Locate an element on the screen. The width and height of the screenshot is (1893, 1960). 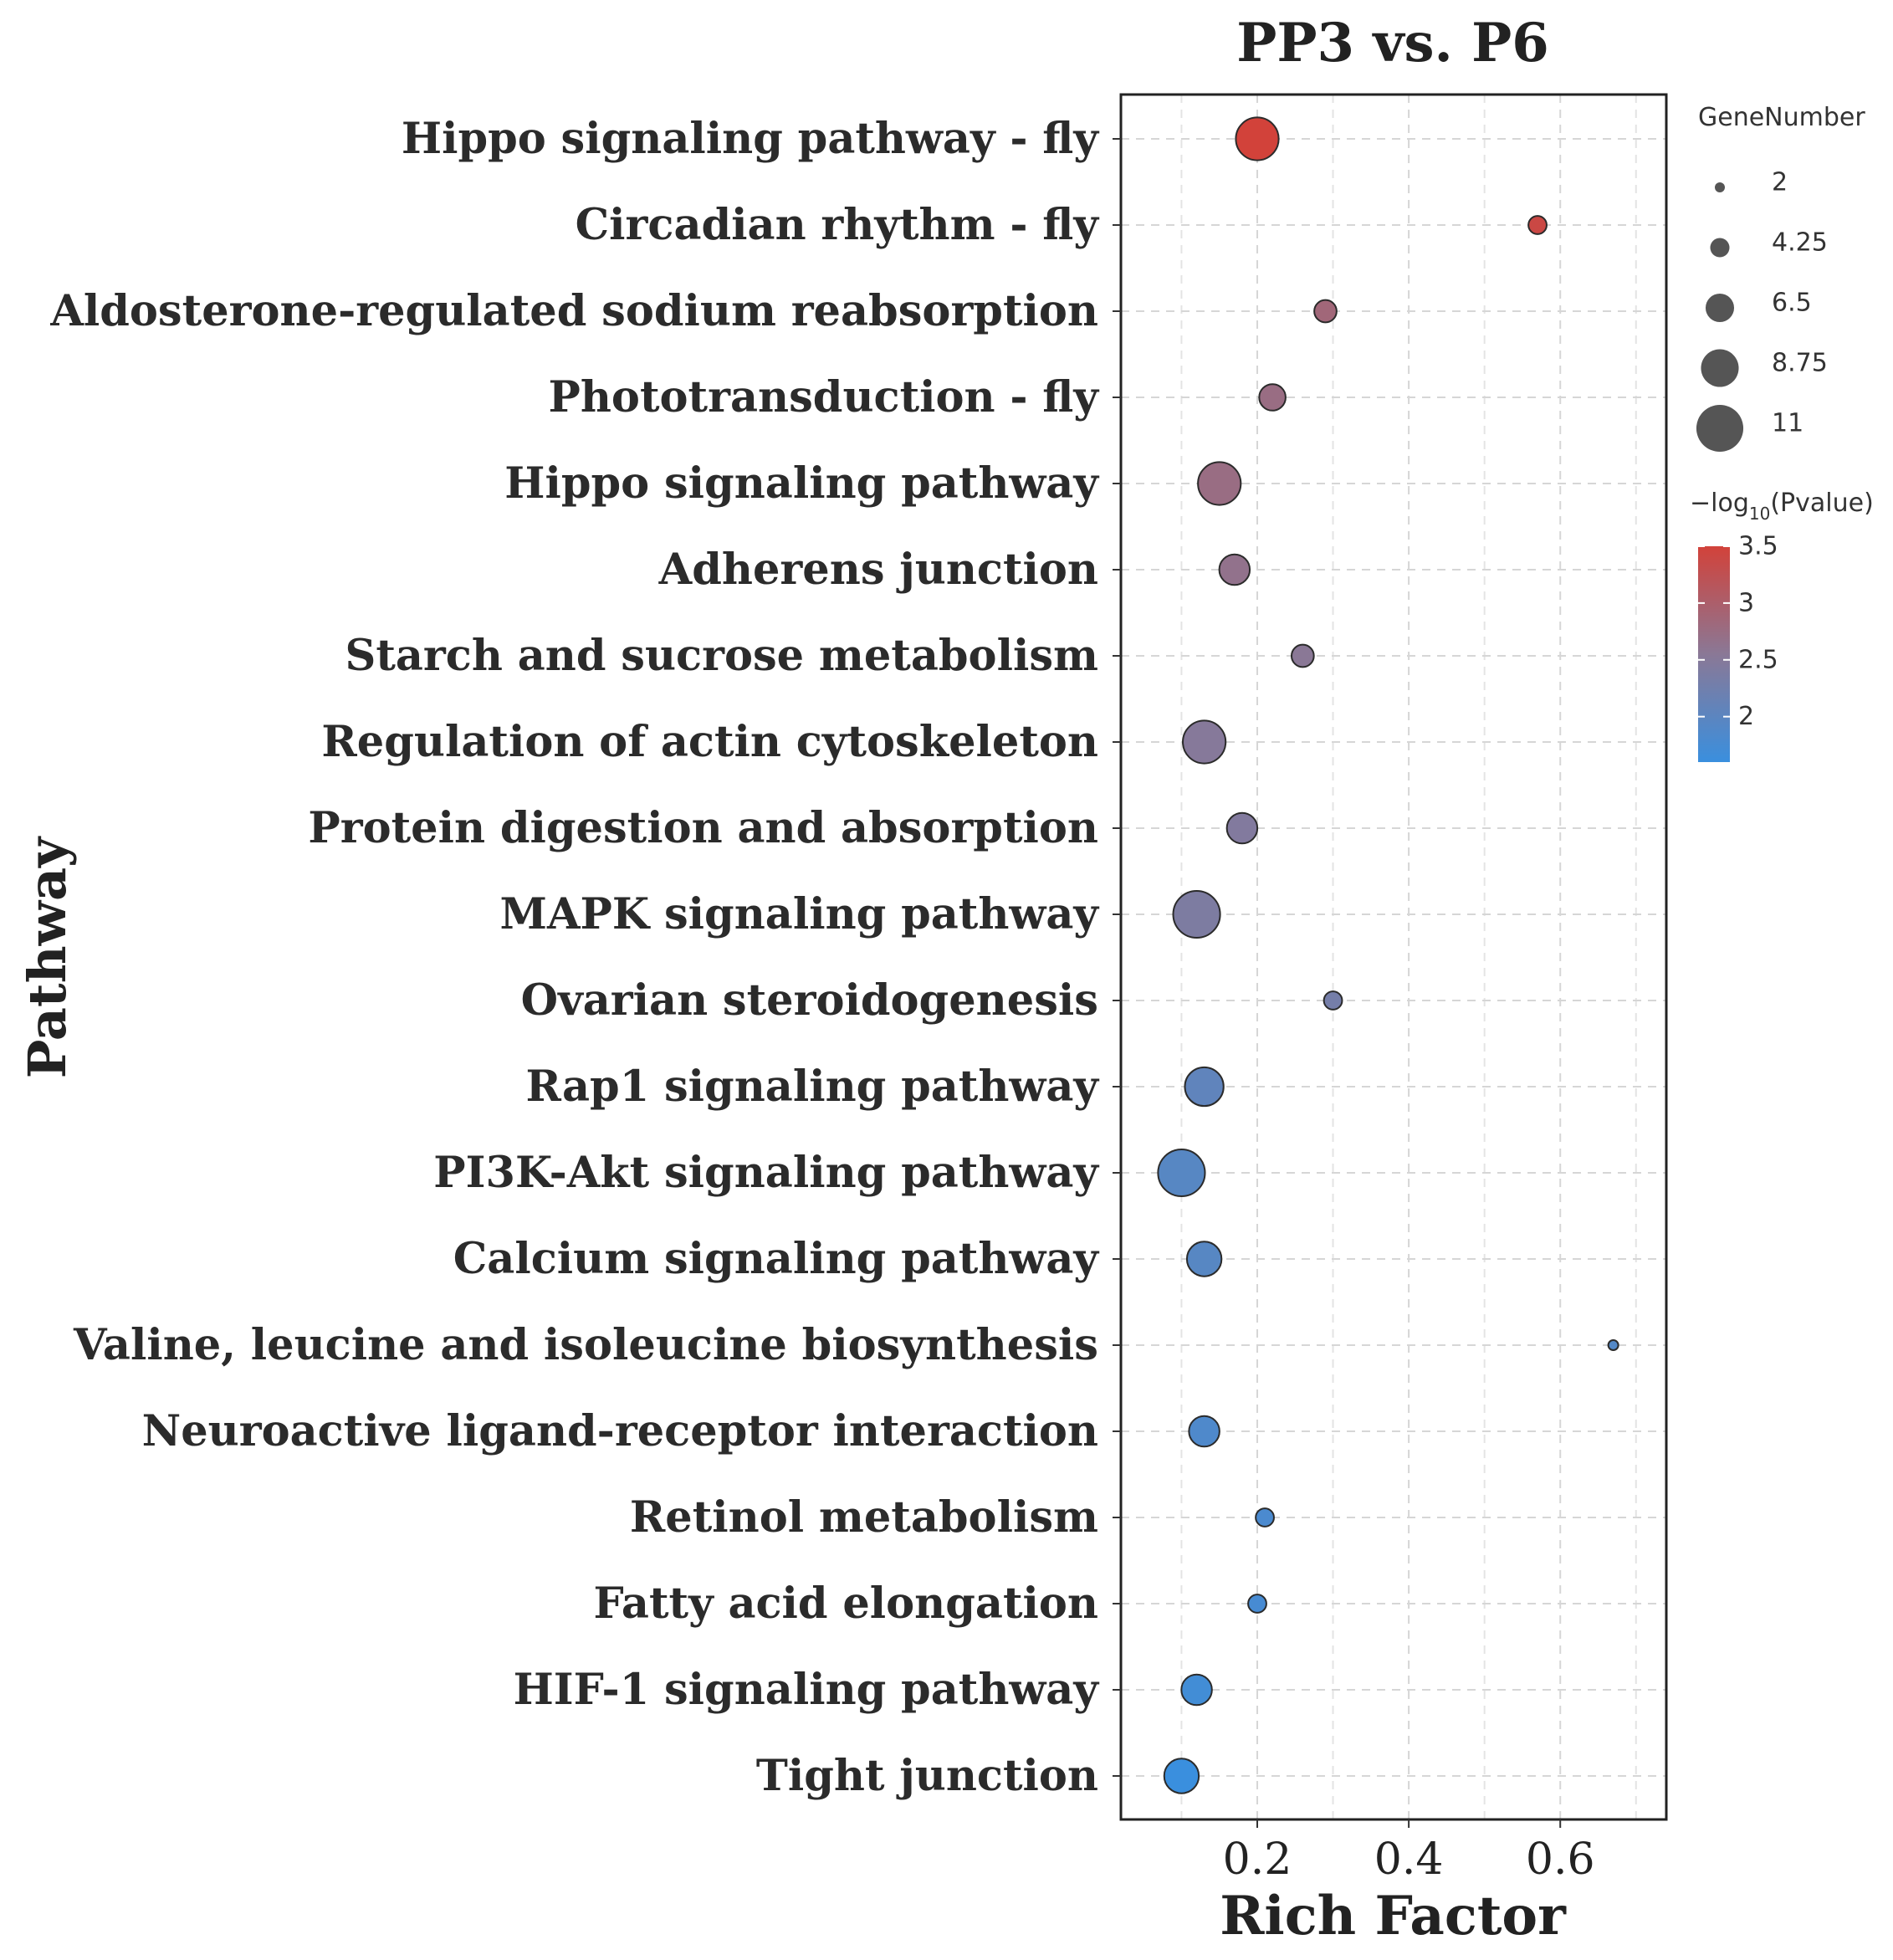
pathway-label: PI3K-Akt signaling pathway is located at coordinates (766, 1173).